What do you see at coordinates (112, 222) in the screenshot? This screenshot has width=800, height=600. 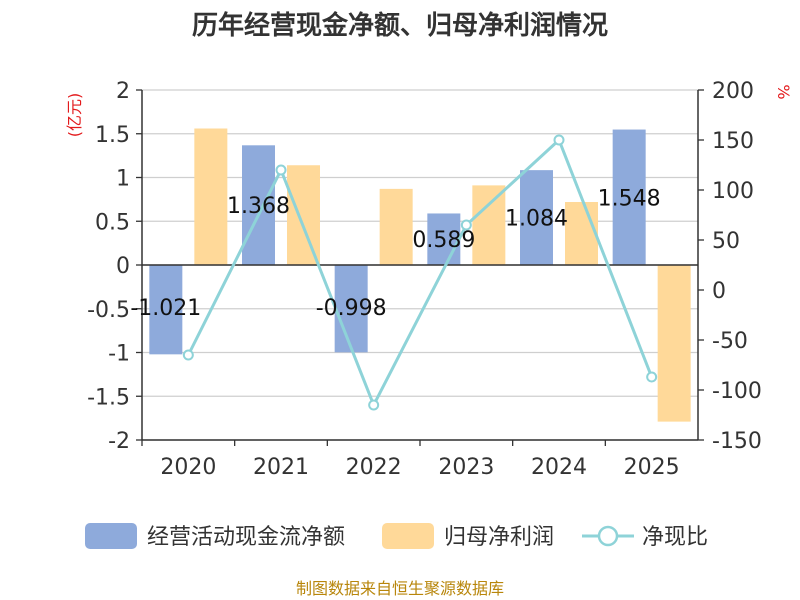 I see `left-tick-label: 0.5` at bounding box center [112, 222].